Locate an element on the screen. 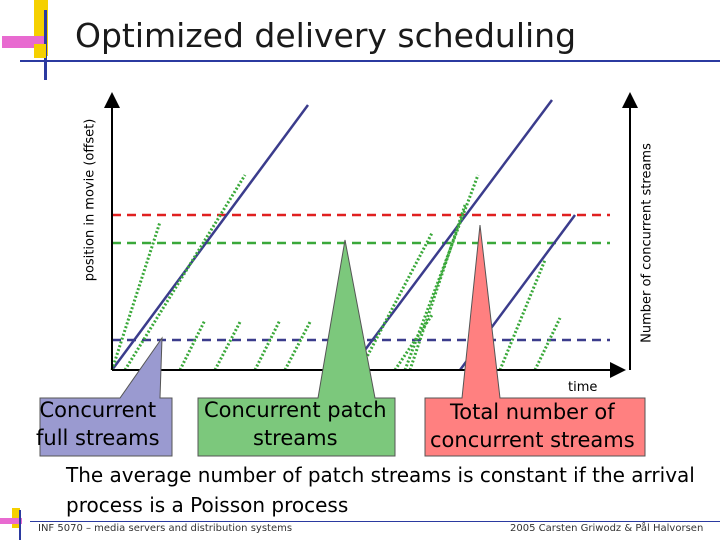 The height and width of the screenshot is (540, 720). callout-full-text: Concurrent full streams is located at coordinates (98, 424).